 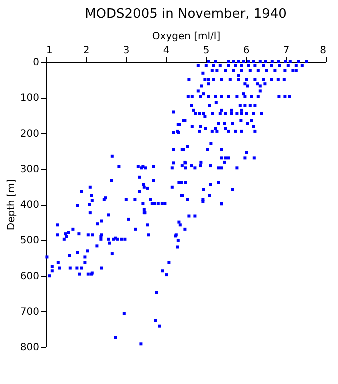 I want to click on y-tick-label: 200, so click(x=30, y=134).